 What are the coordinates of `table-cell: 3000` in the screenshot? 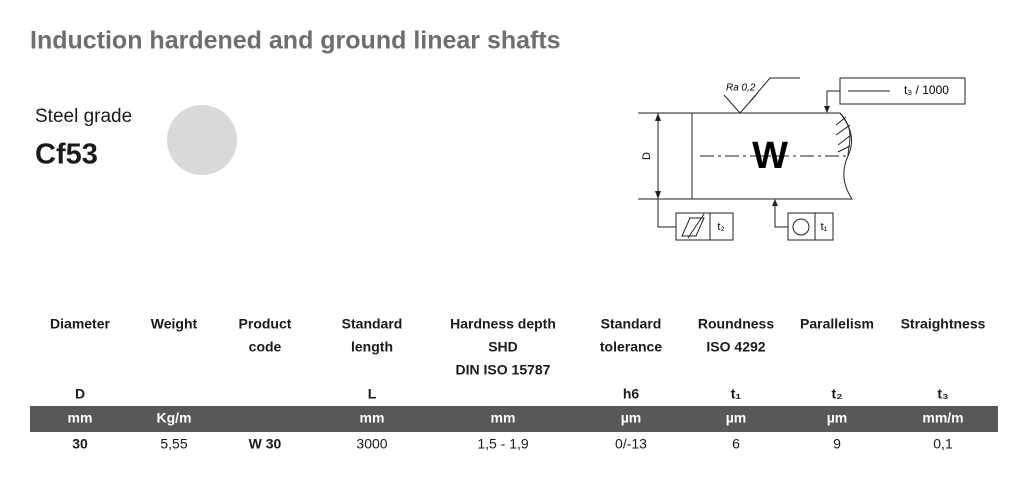 It's located at (371, 444).